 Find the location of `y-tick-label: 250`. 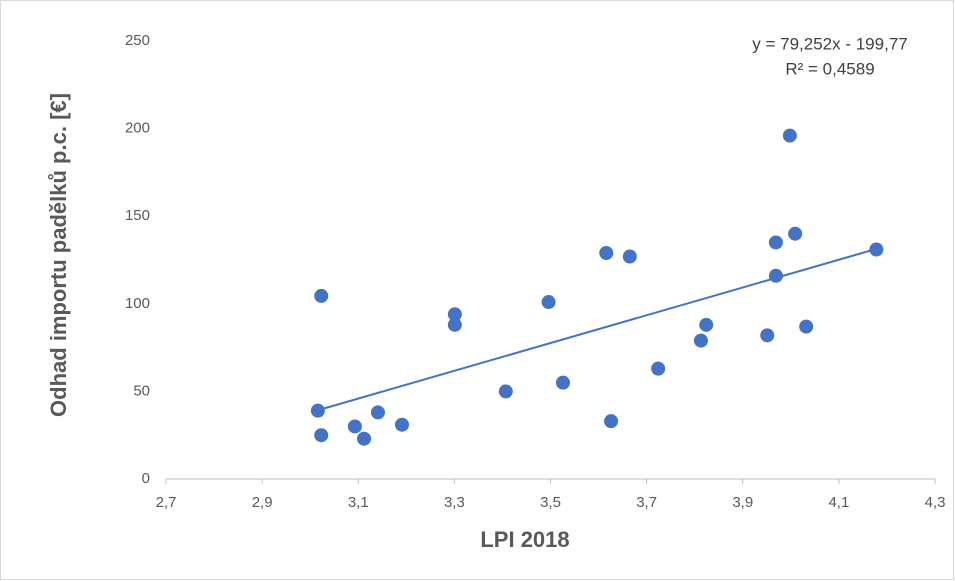

y-tick-label: 250 is located at coordinates (137, 40).